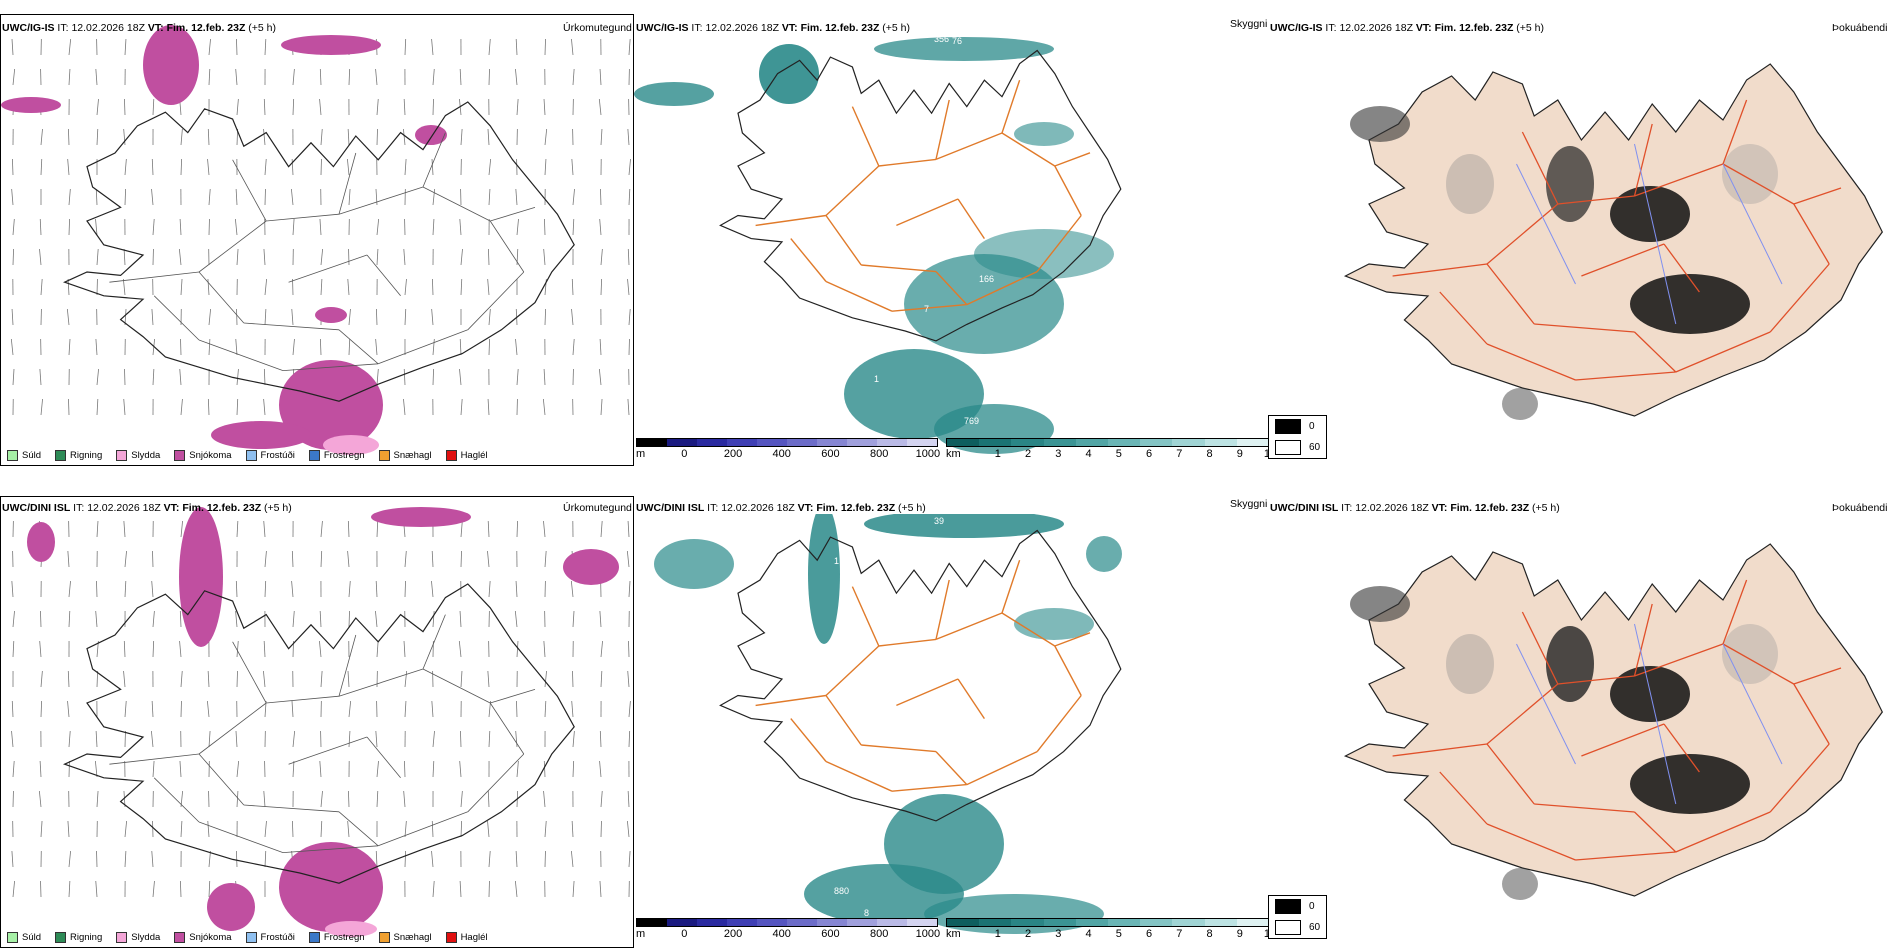 The height and width of the screenshot is (950, 1900). What do you see at coordinates (351, 445) in the screenshot?
I see `sleet-area` at bounding box center [351, 445].